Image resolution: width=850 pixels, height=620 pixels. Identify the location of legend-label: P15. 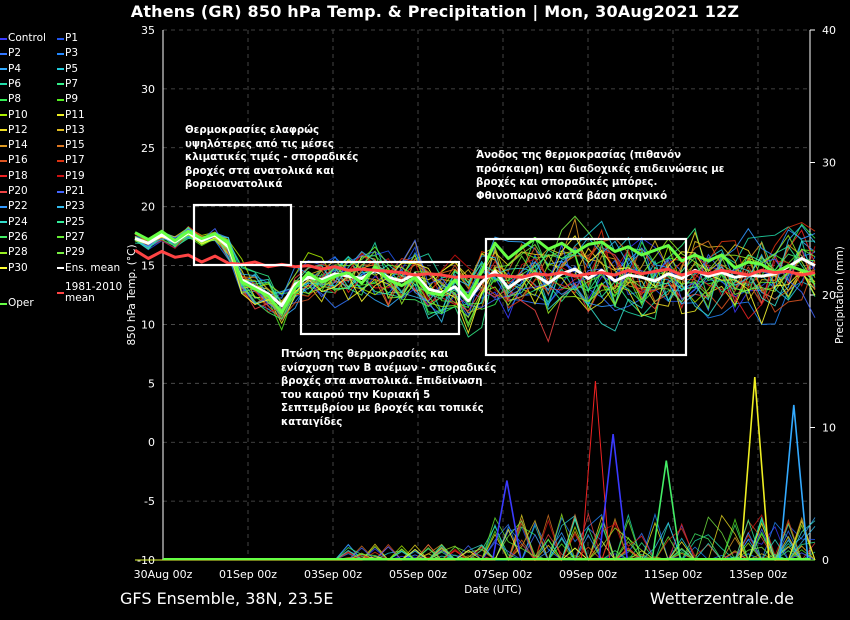
(75, 145).